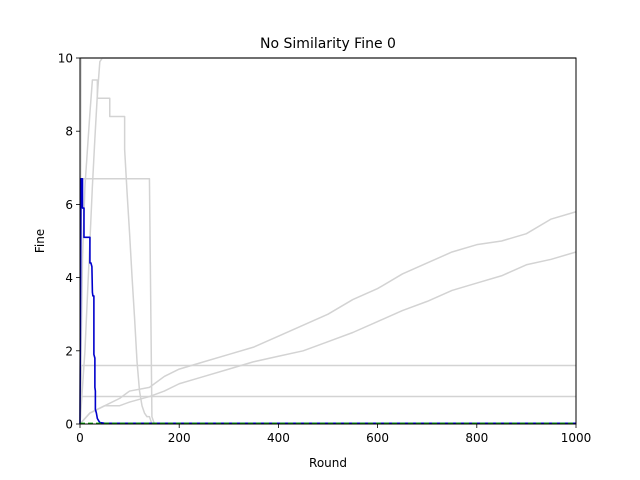 The width and height of the screenshot is (640, 480). What do you see at coordinates (69, 351) in the screenshot?
I see `y-tick-label: 2` at bounding box center [69, 351].